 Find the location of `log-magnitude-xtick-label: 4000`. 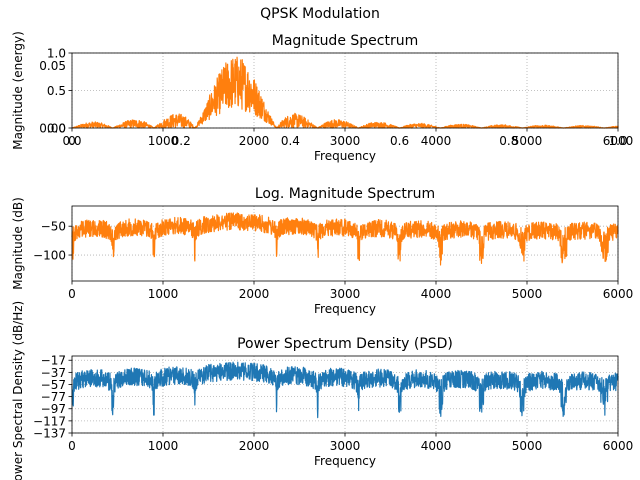

log-magnitude-xtick-label: 4000 is located at coordinates (436, 294).